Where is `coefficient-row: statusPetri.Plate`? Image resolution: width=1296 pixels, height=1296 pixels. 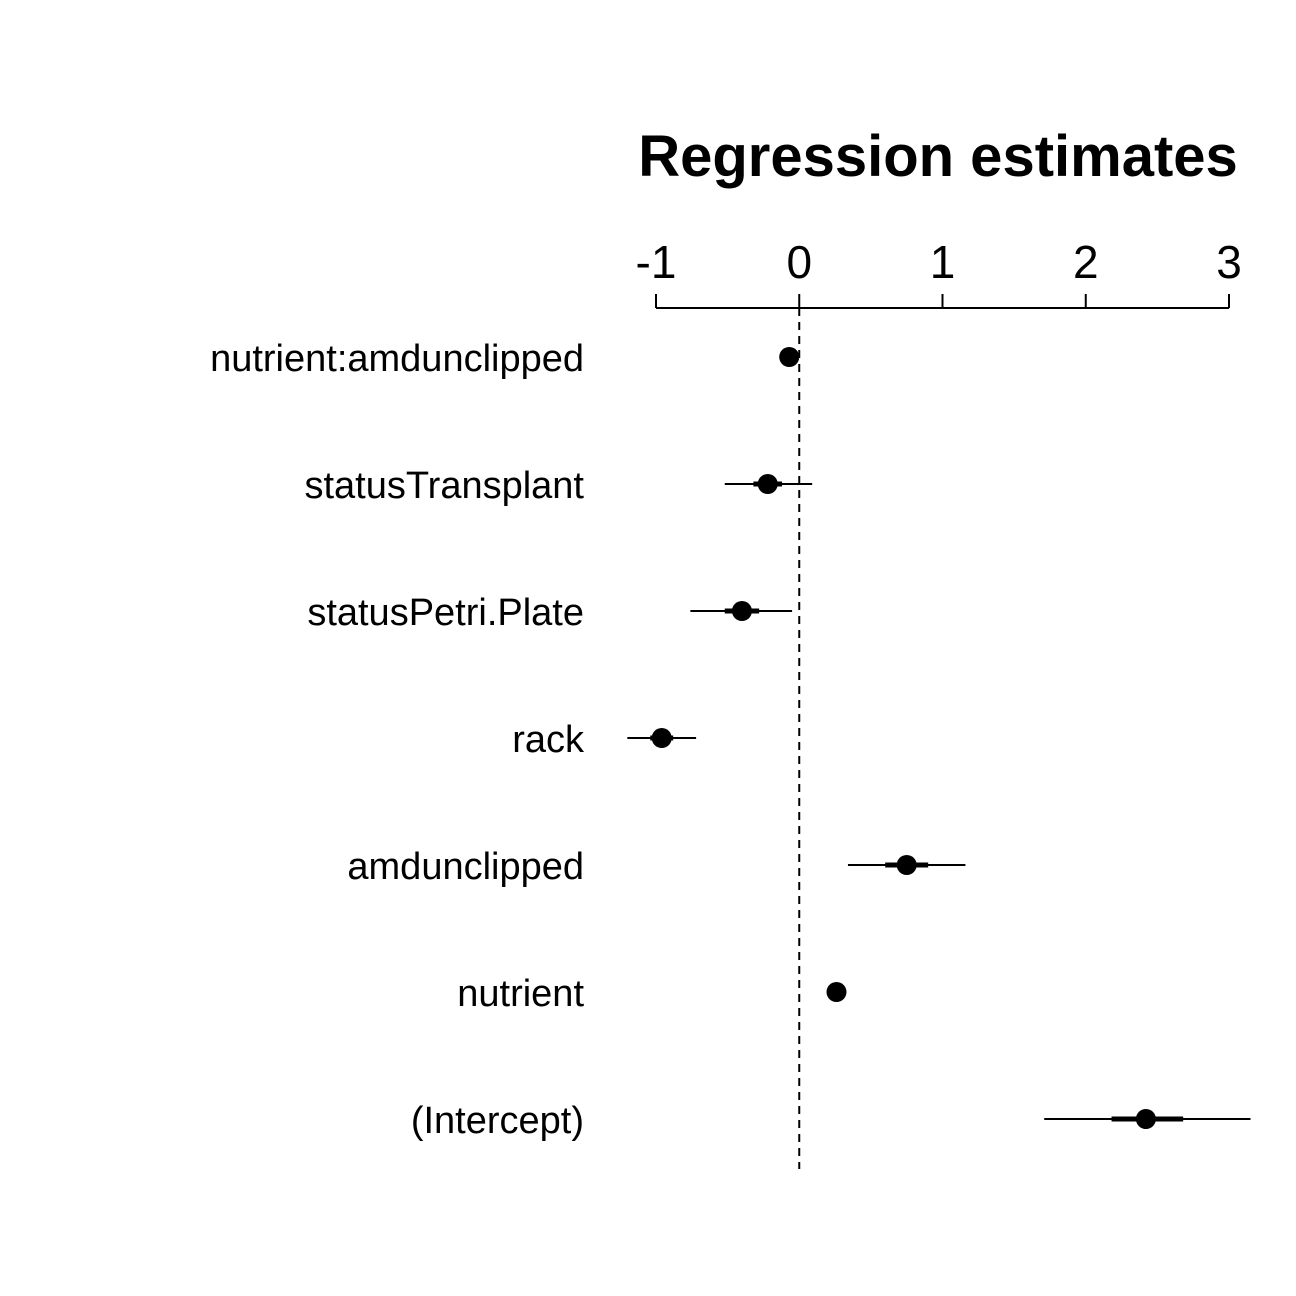 coefficient-row: statusPetri.Plate is located at coordinates (550, 613).